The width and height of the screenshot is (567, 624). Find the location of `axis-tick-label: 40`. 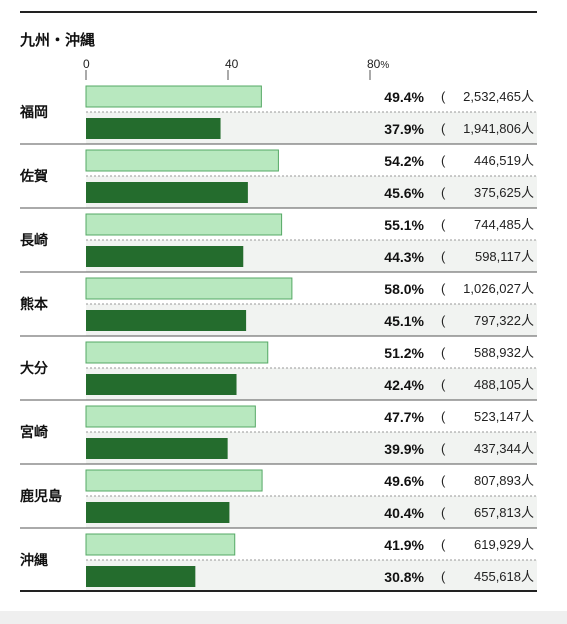

axis-tick-label: 40 is located at coordinates (232, 64).